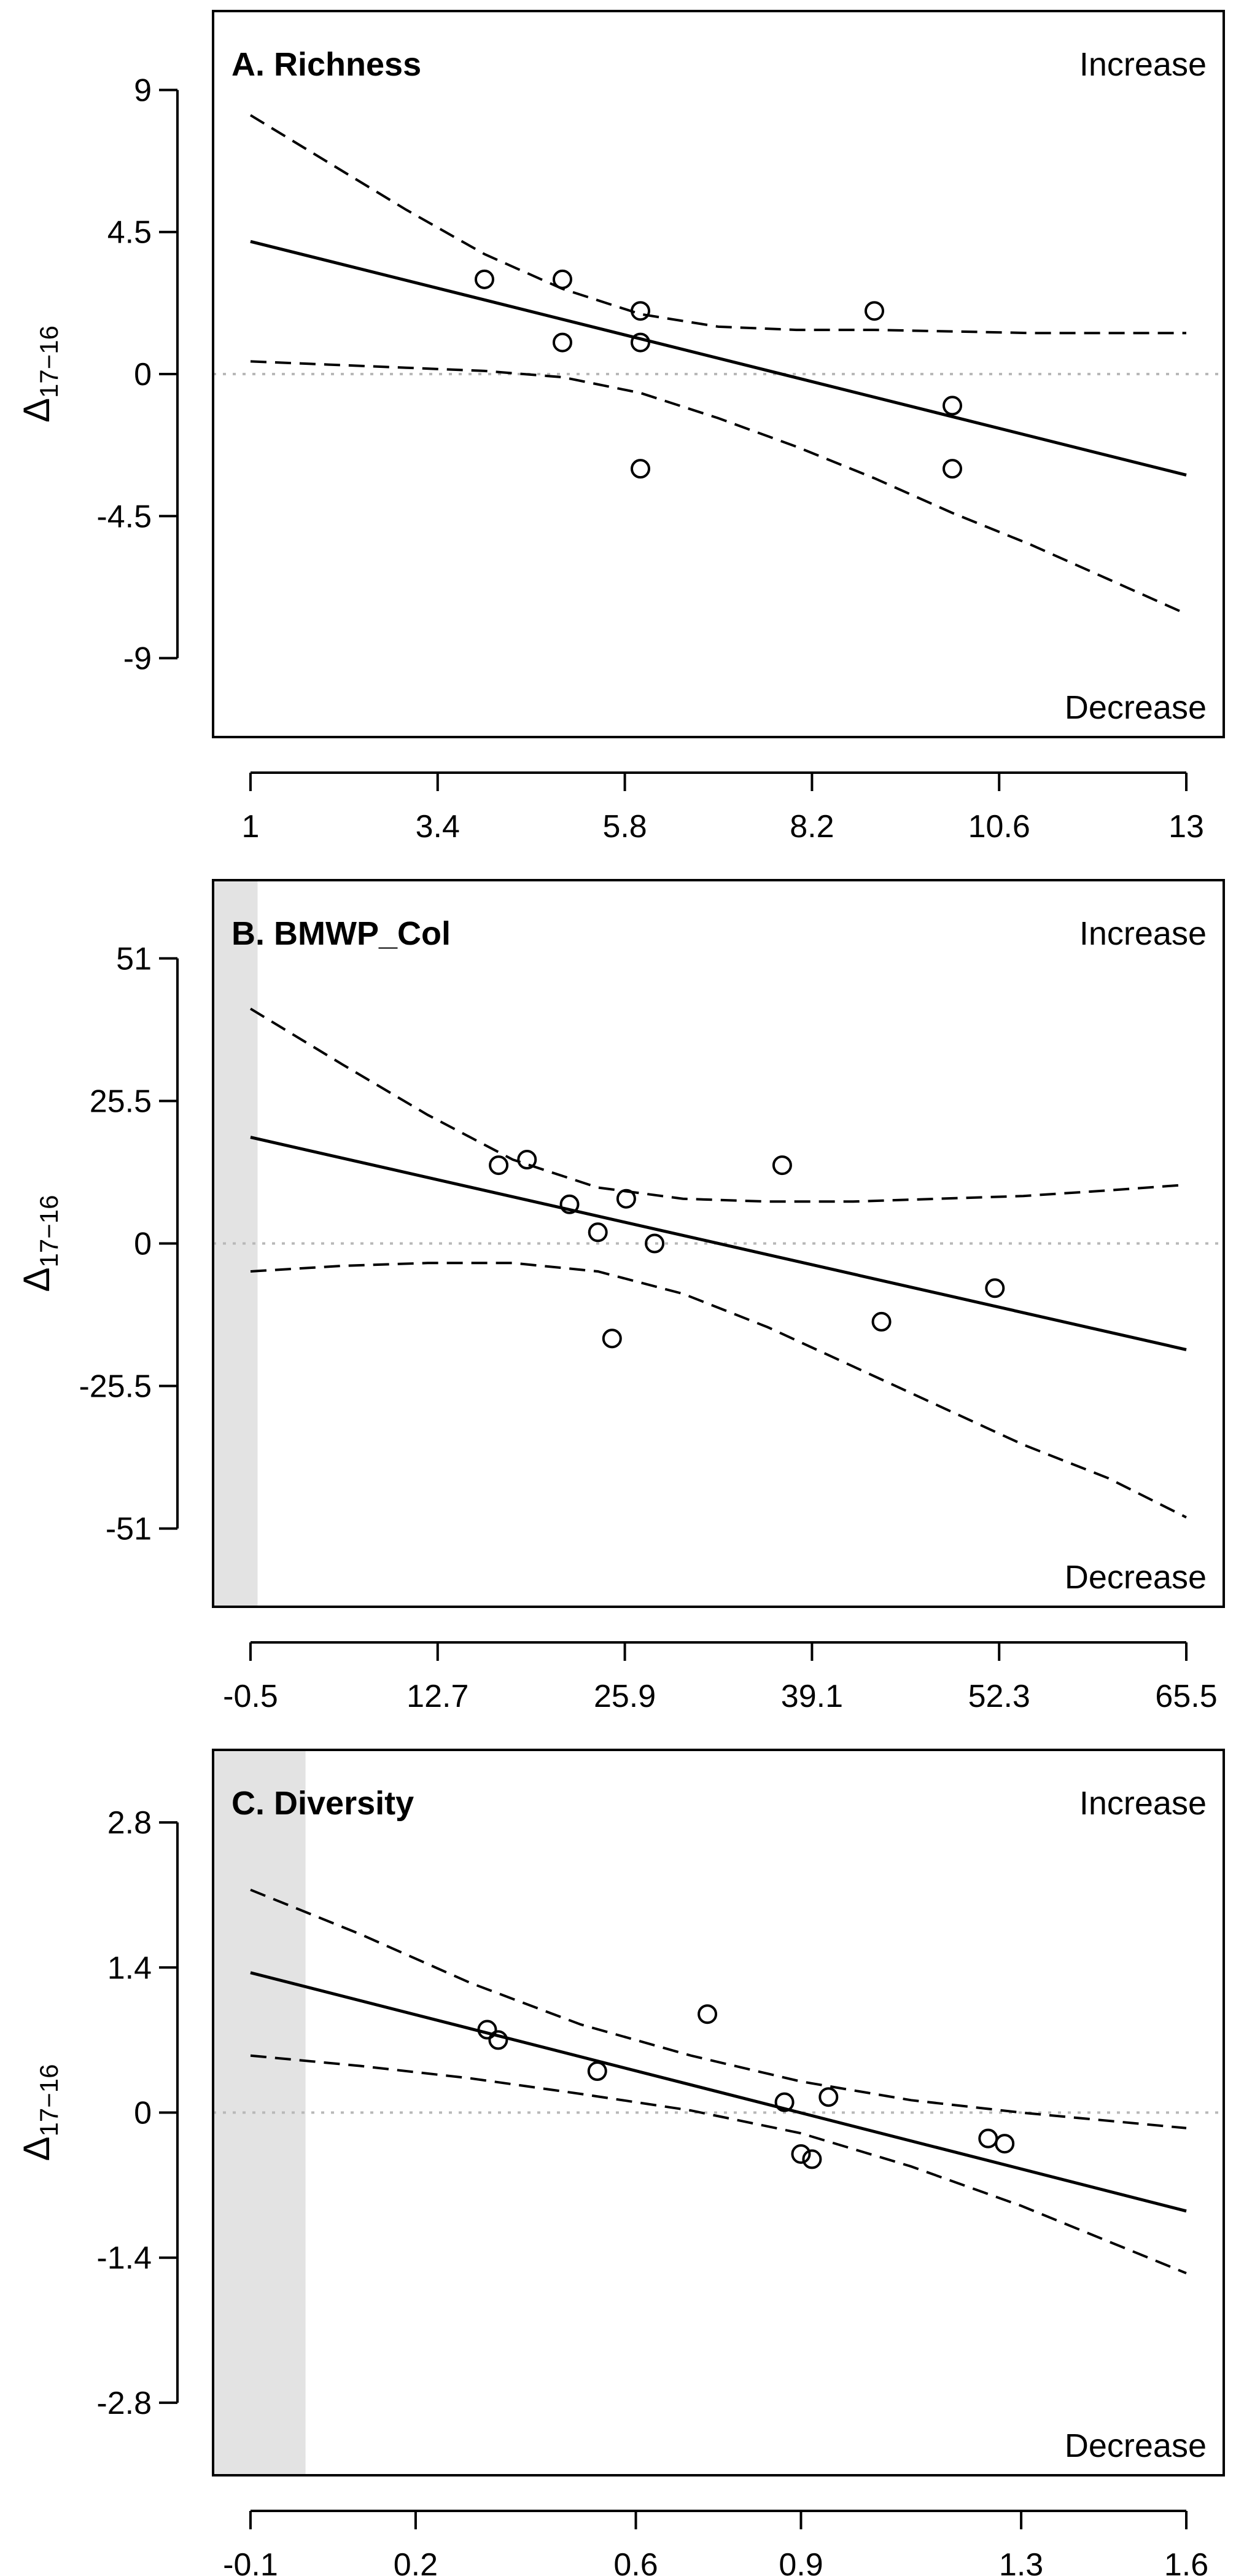  Describe the element at coordinates (250, 2561) in the screenshot. I see `x-tick-label: -0.1` at that location.